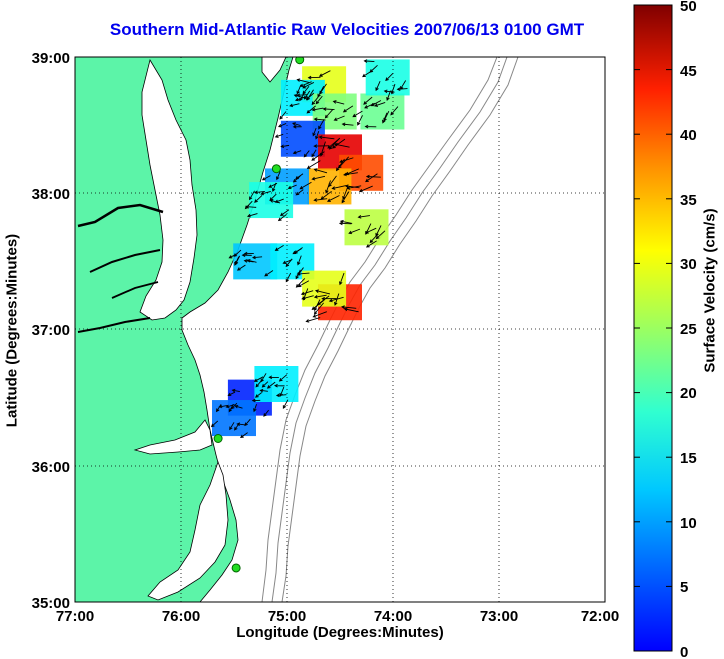 The image size is (724, 659). Describe the element at coordinates (274, 70) in the screenshot. I see `delaware-bay` at that location.